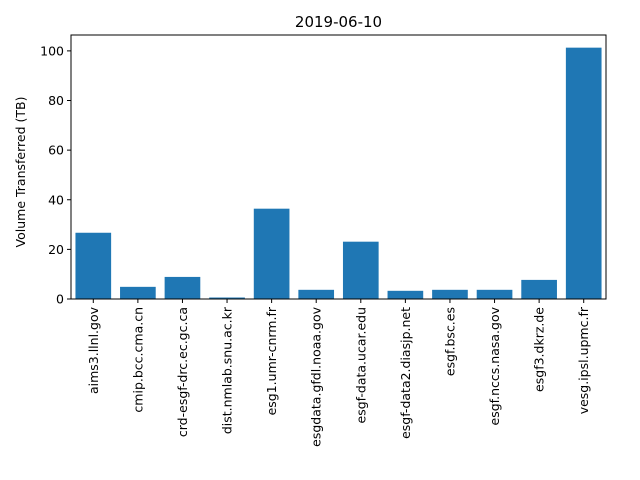 The image size is (640, 480). What do you see at coordinates (494, 294) in the screenshot?
I see `bar-esgf.nccs.nasa.gov` at bounding box center [494, 294].